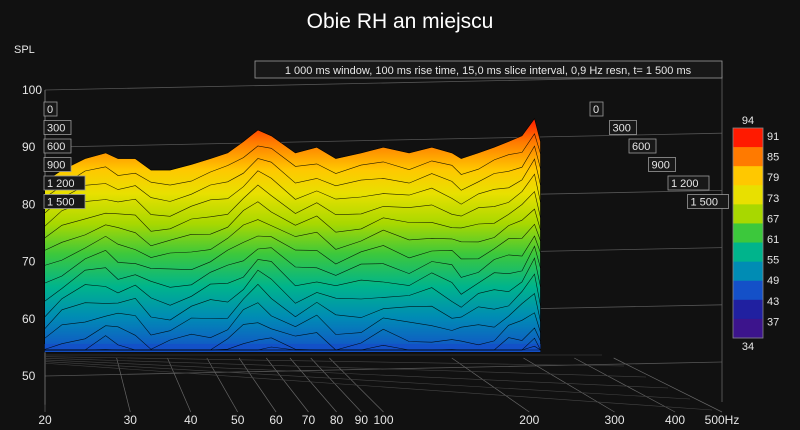 The height and width of the screenshot is (430, 800). I want to click on colorbar-tick-label: 73, so click(773, 199).